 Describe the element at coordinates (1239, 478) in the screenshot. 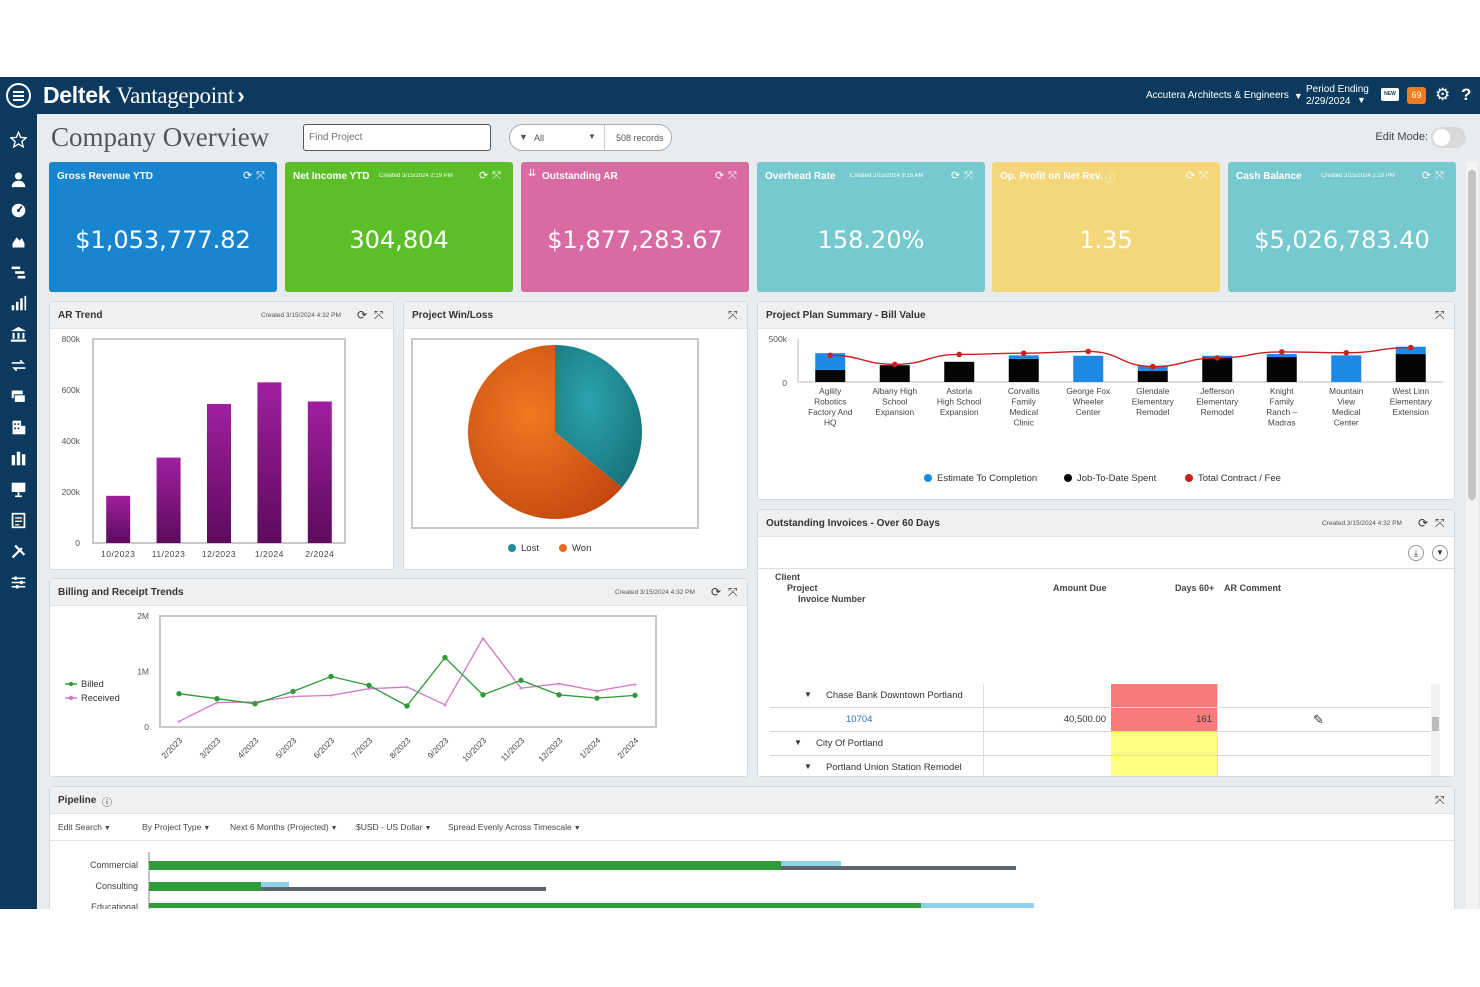

I see `legend-label: Total Contract / Fee` at that location.